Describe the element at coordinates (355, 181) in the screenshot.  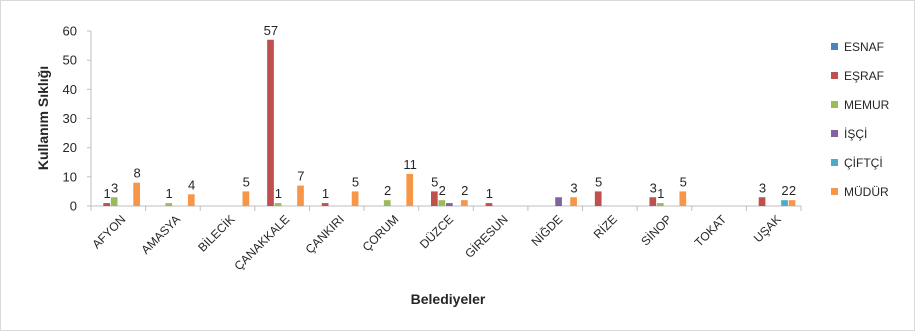
I see `data-label-mudur-cankiri: 5` at that location.